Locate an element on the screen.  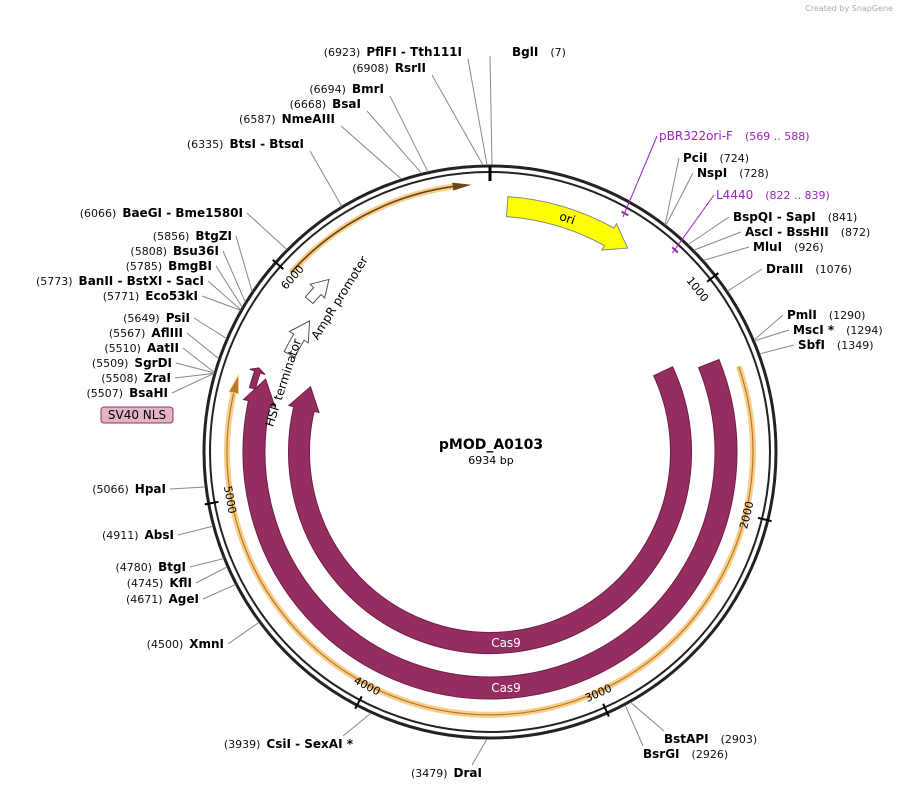
site-position: (4500) is located at coordinates (165, 644).